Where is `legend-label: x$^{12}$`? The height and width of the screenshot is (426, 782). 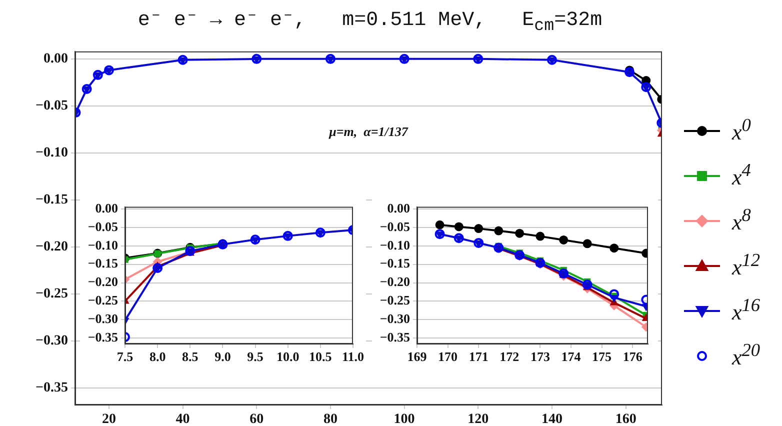 legend-label: x$^{12}$ is located at coordinates (746, 265).